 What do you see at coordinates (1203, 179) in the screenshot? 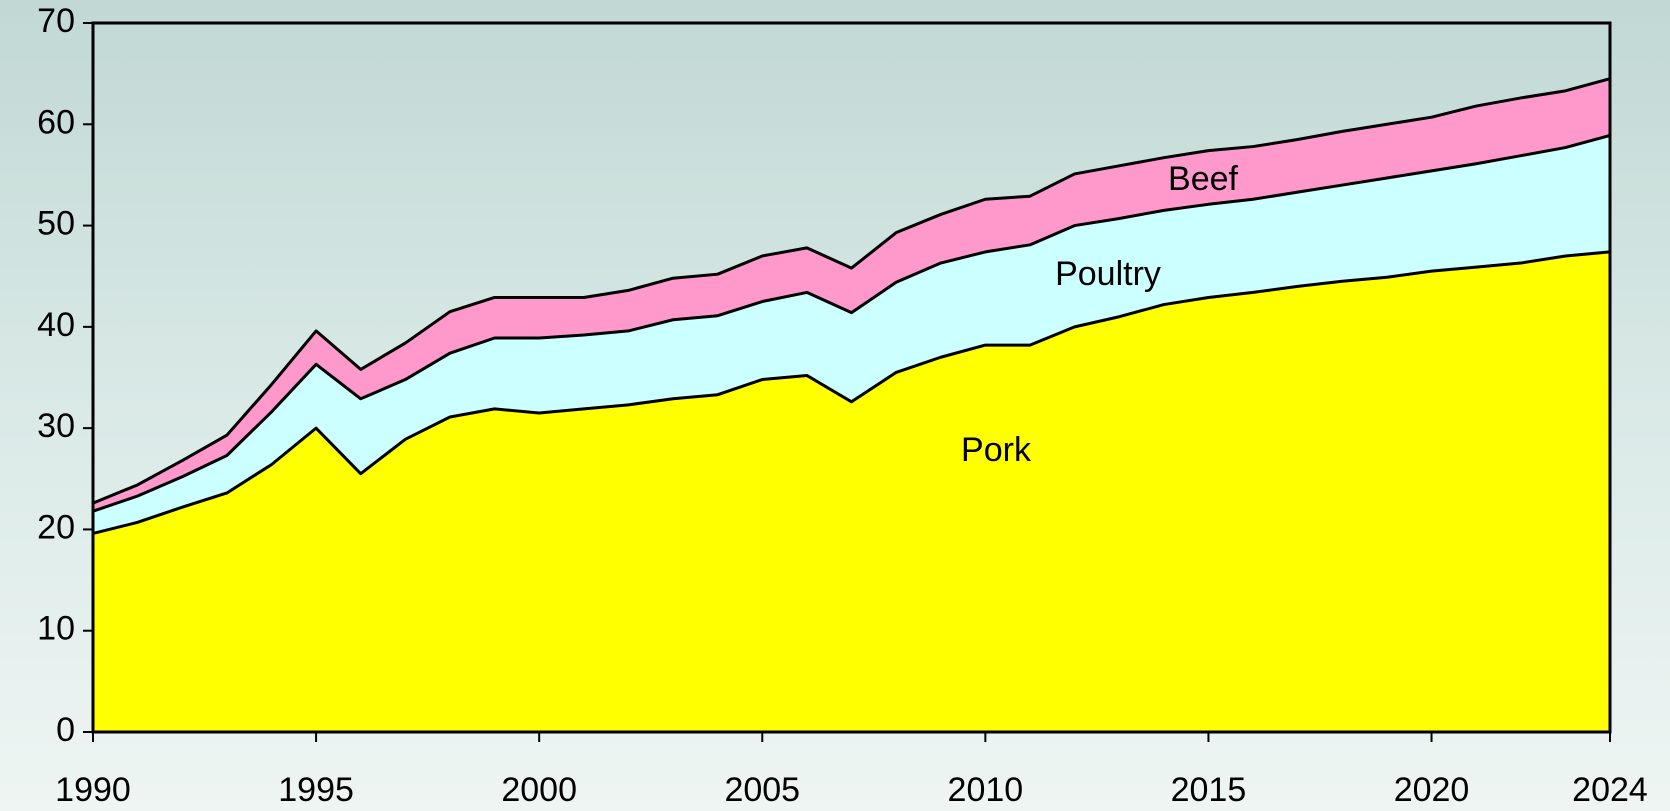
I see `series-label: Beef` at bounding box center [1203, 179].